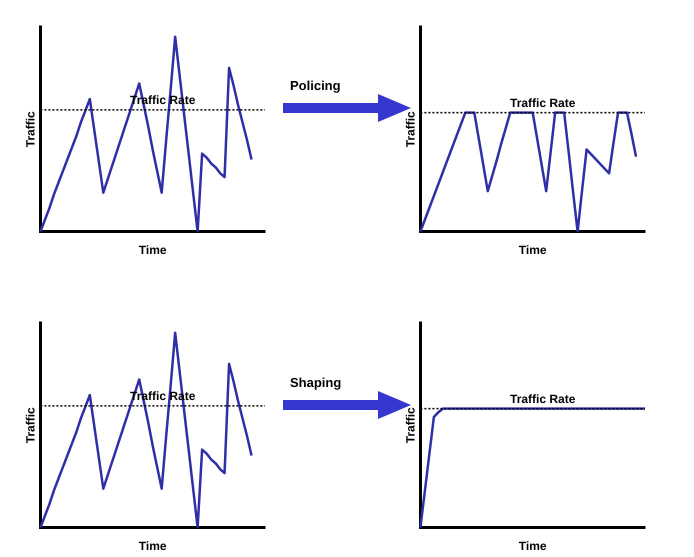  What do you see at coordinates (315, 85) in the screenshot?
I see `text: Policing` at bounding box center [315, 85].